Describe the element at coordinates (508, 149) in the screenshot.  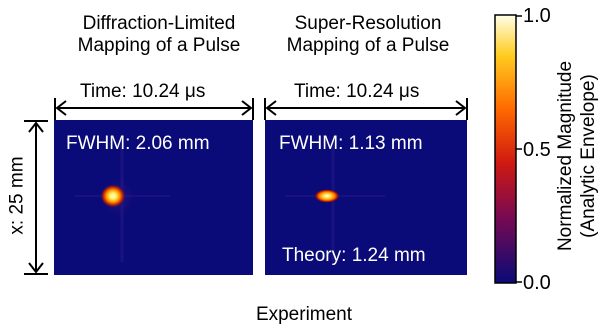
I see `colorbar` at that location.